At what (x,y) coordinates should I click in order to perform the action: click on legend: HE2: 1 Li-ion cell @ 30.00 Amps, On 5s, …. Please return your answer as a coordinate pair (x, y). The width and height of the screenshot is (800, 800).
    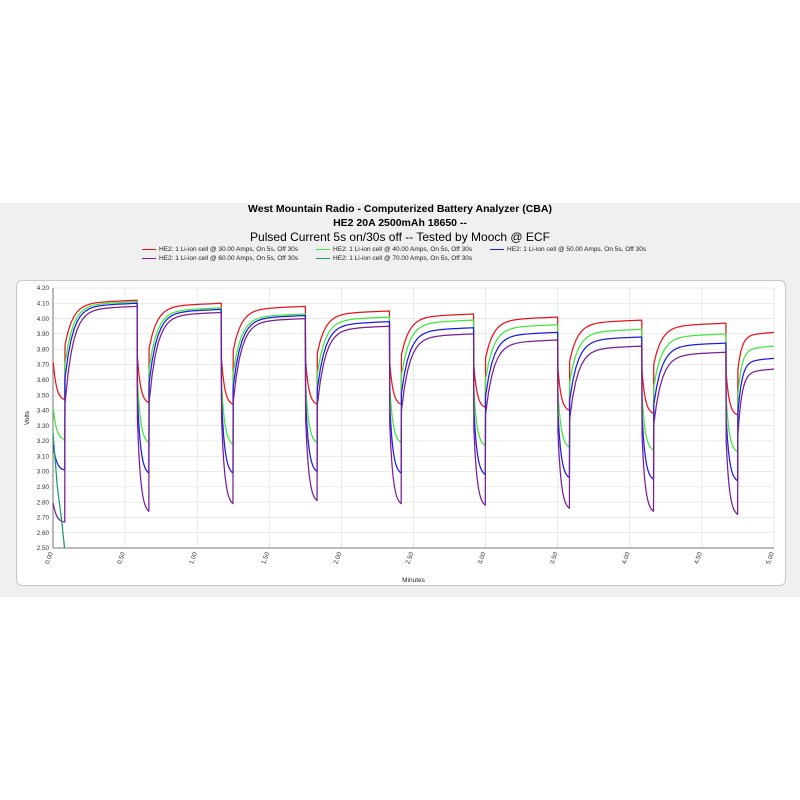
    Looking at the image, I should click on (400, 257).